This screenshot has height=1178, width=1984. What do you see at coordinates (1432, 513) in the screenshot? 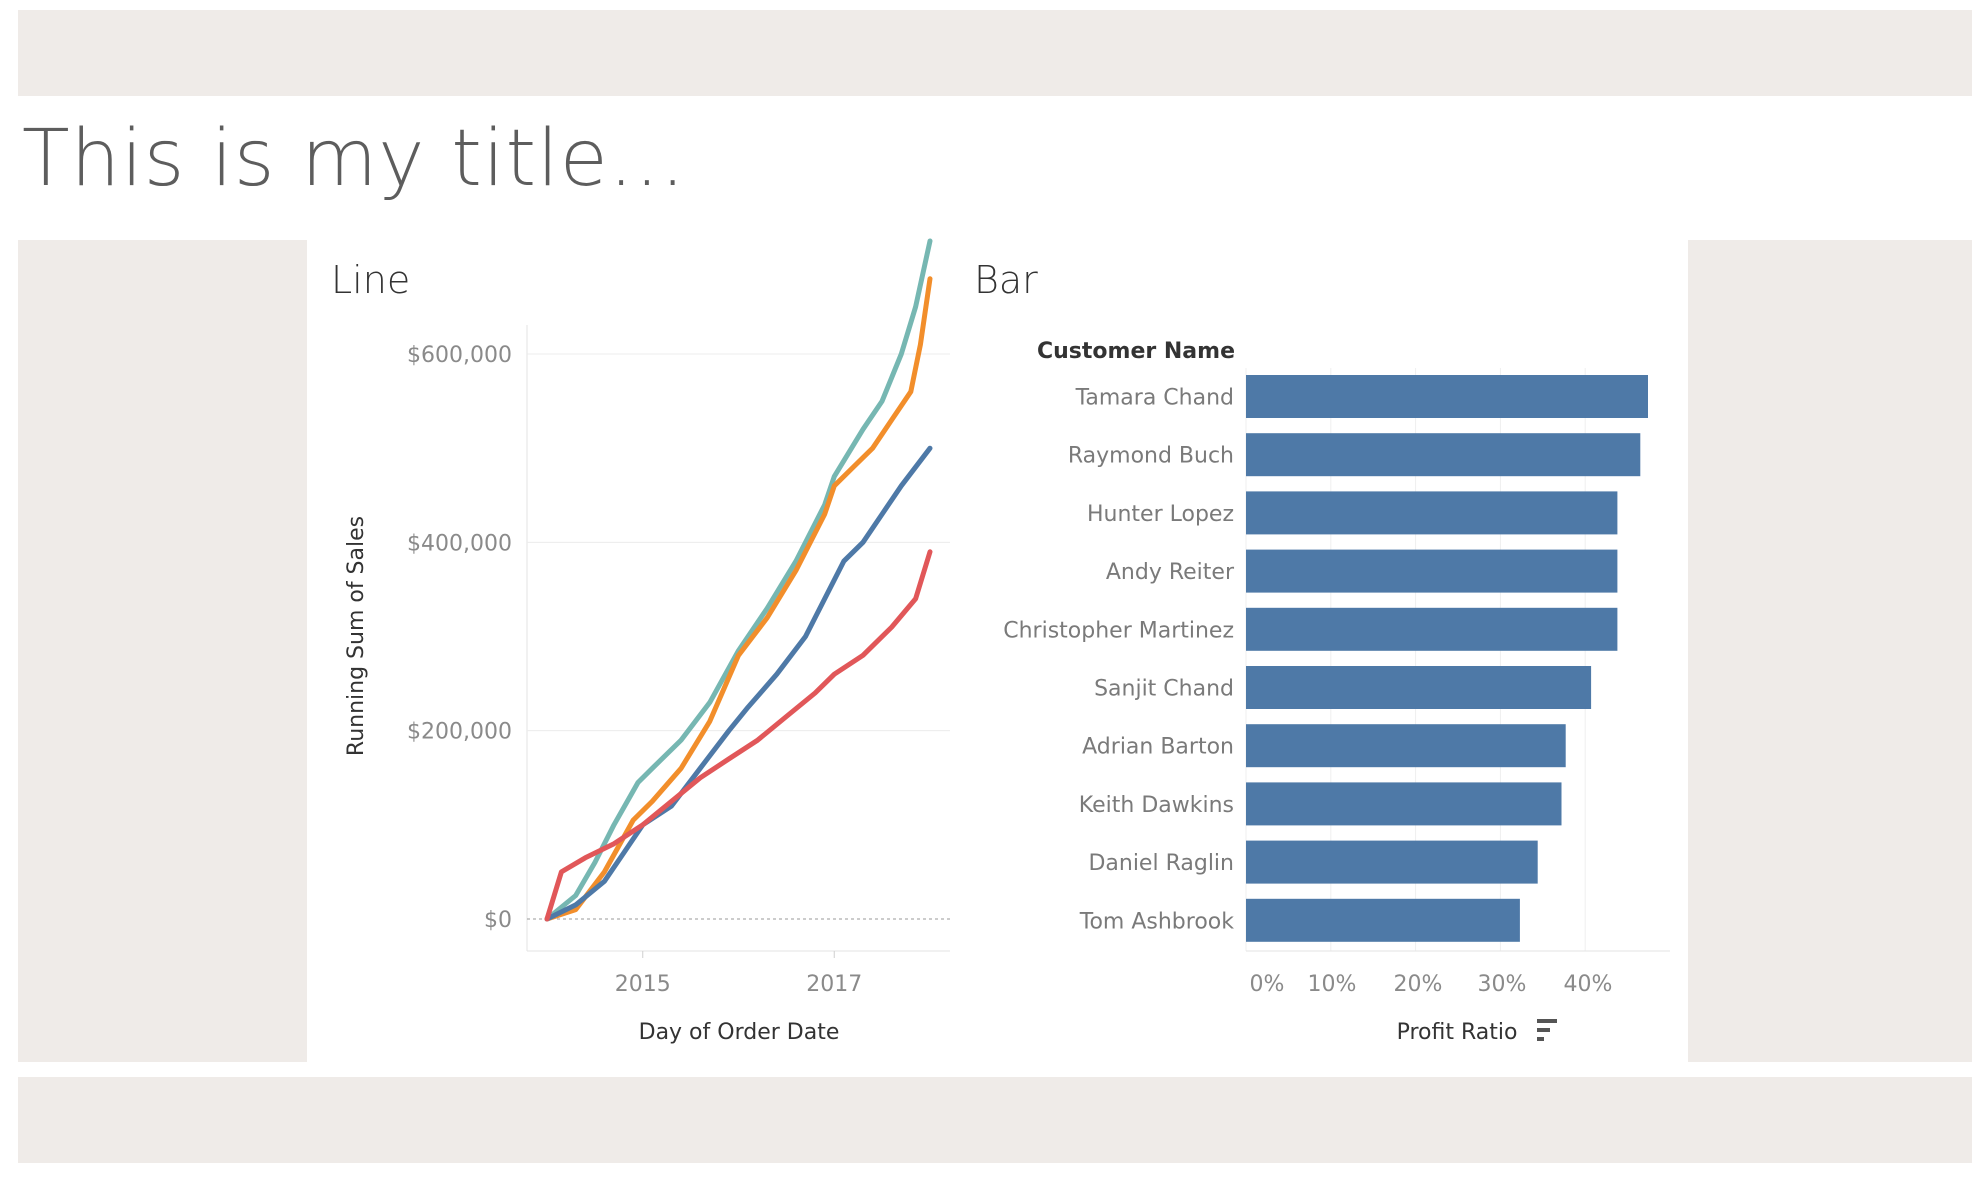
I see `bar-hunter-lopez` at bounding box center [1432, 513].